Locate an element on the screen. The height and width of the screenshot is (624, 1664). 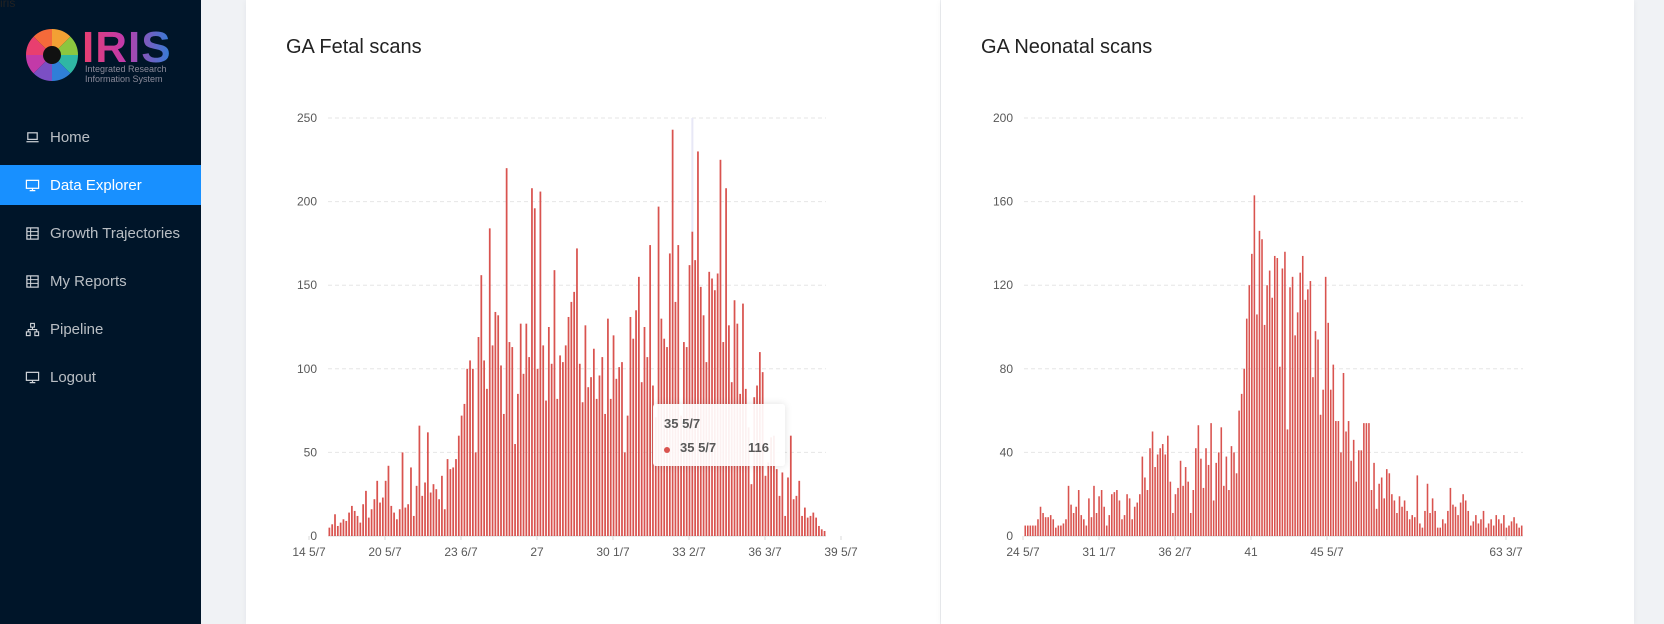
sidebar-item-my-reports: My Reports is located at coordinates (100, 281).